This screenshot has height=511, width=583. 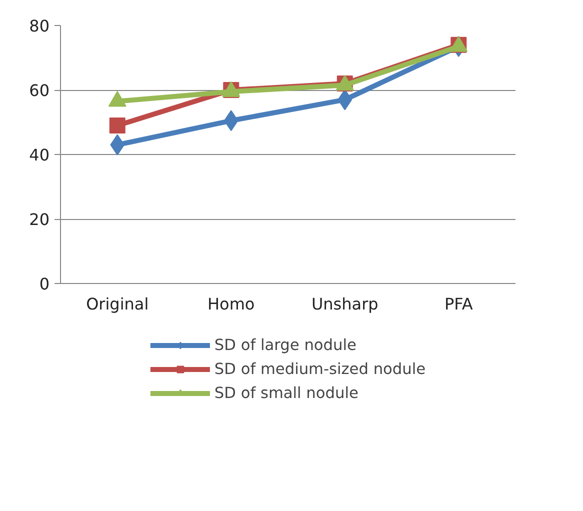 I want to click on y-tick-label: 40, so click(x=39, y=155).